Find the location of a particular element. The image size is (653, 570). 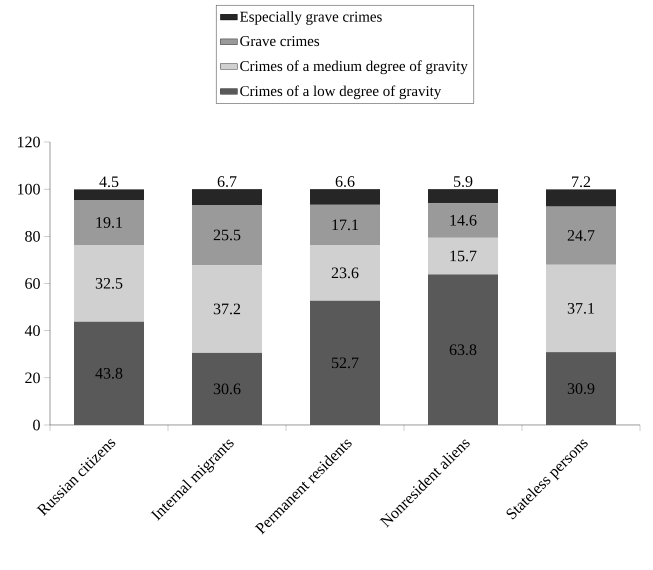

data-label: 30.6 is located at coordinates (227, 388).